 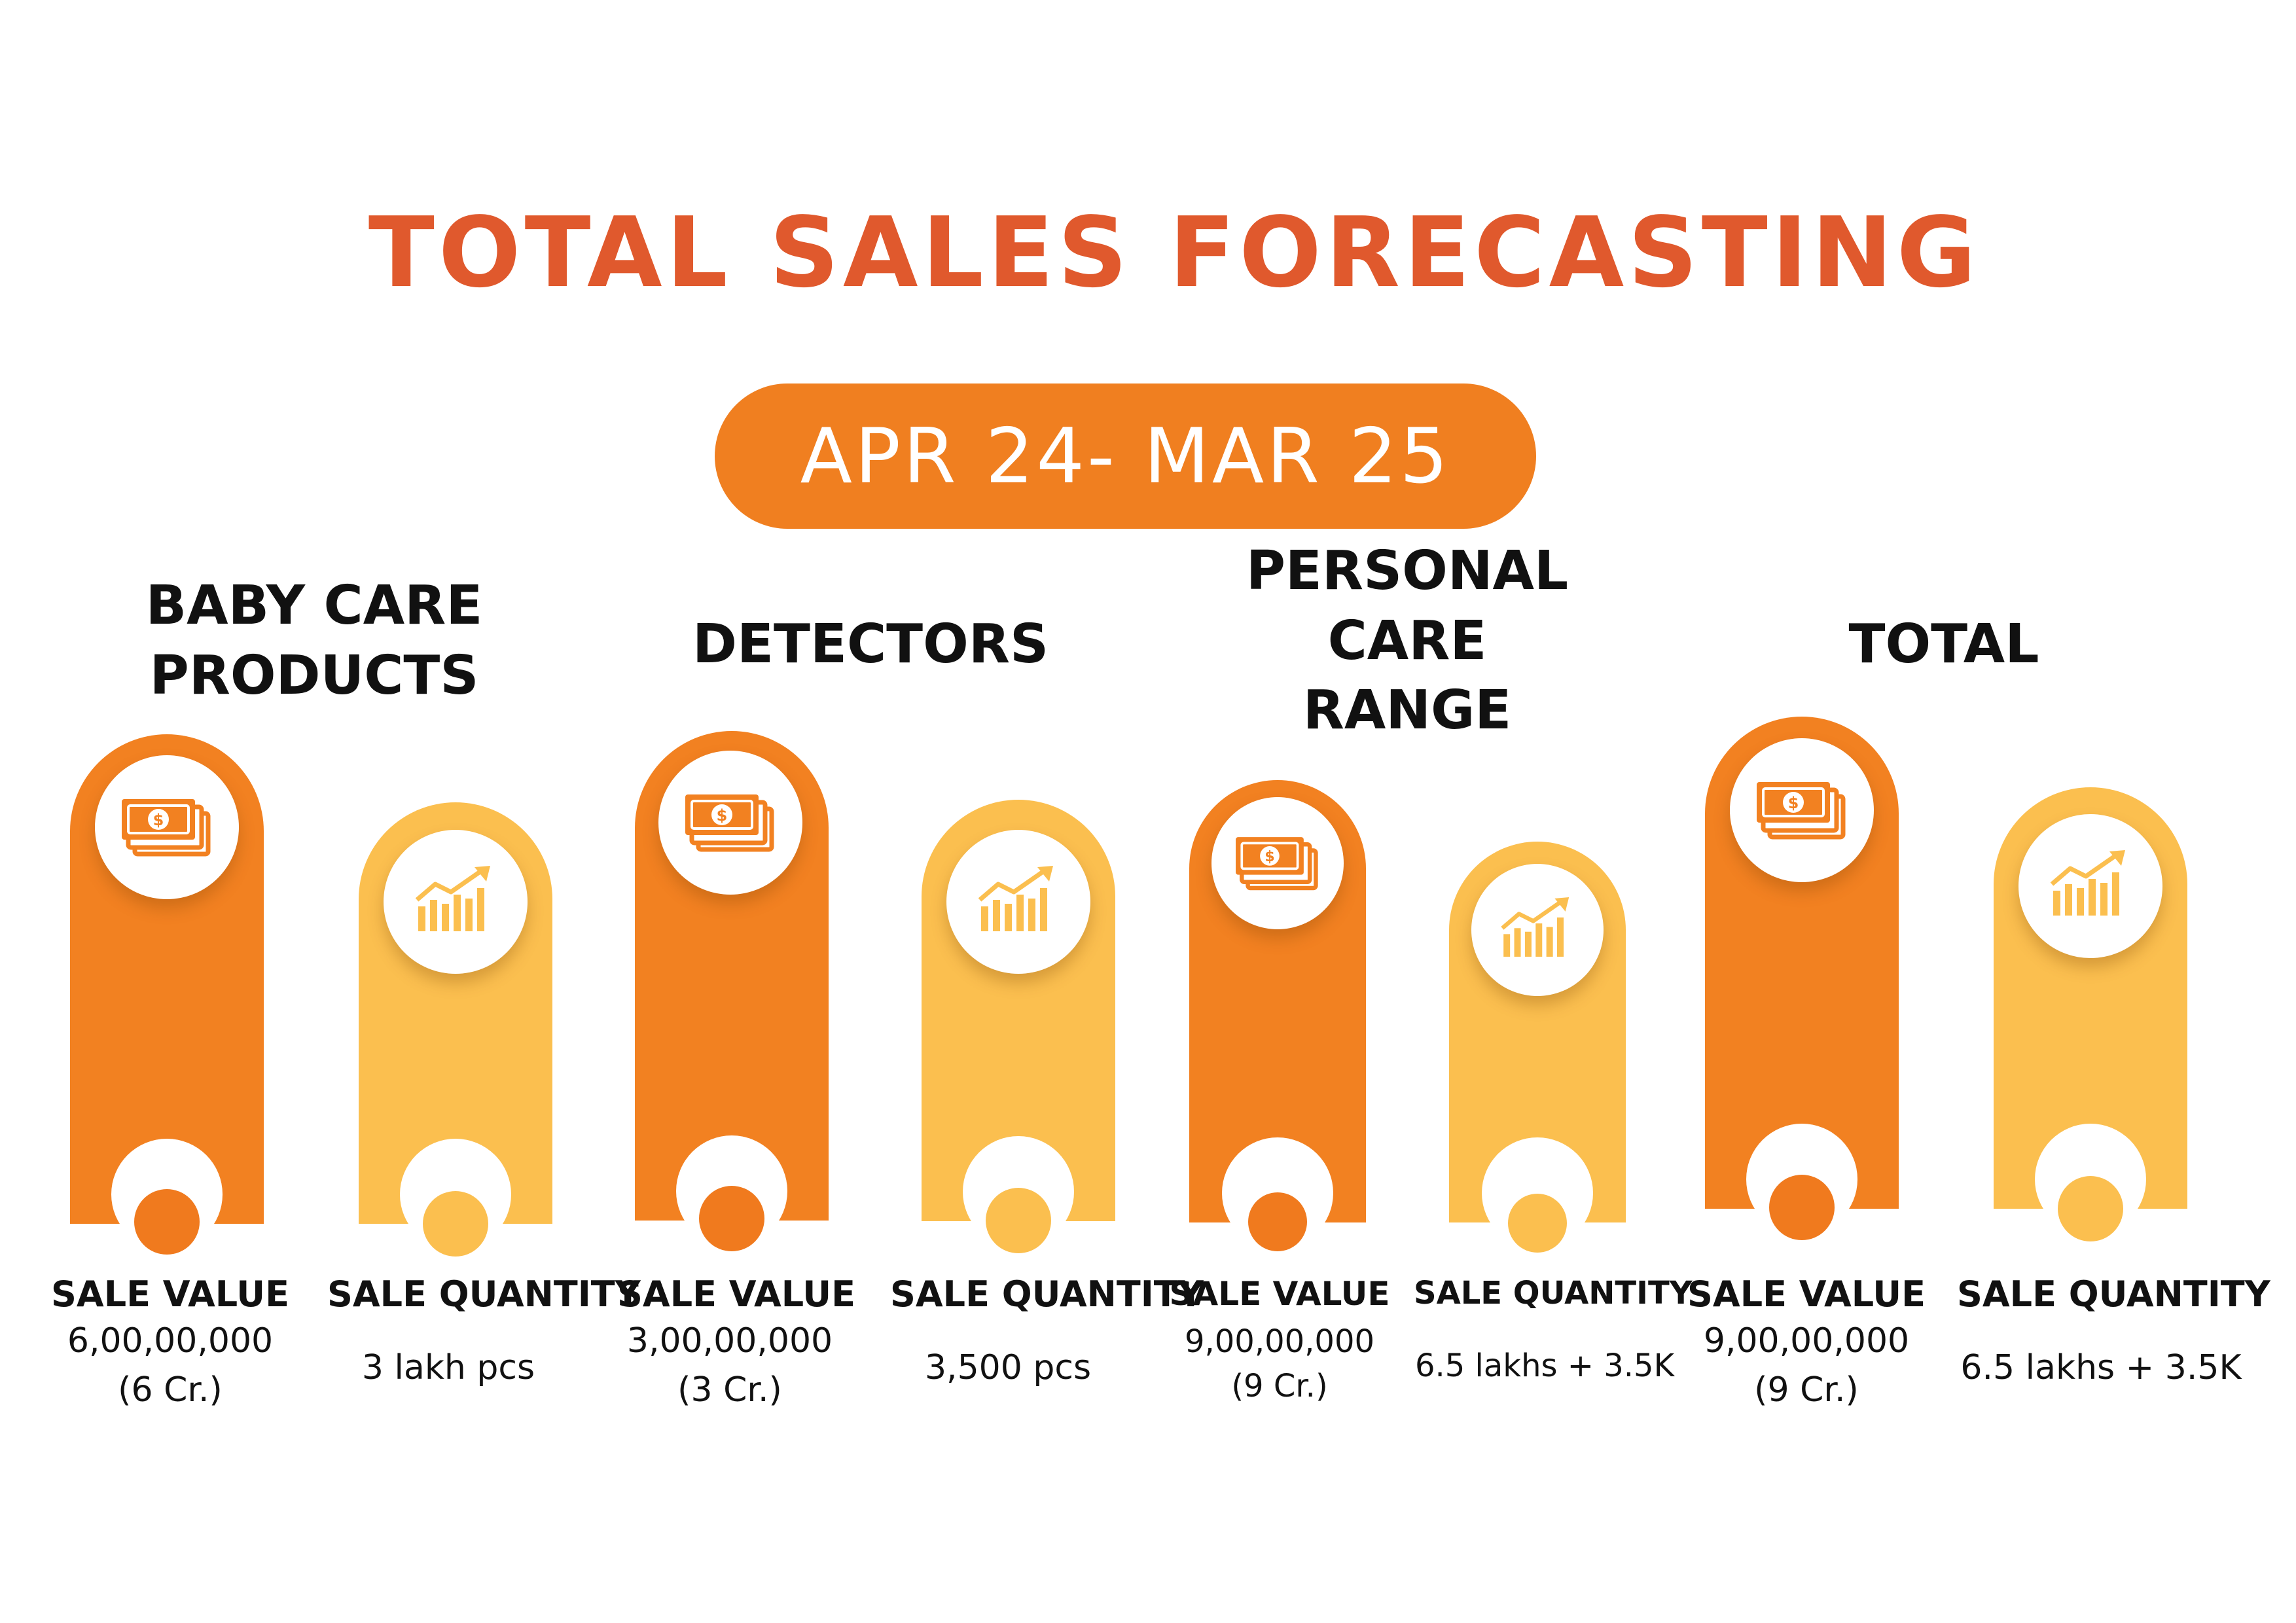 What do you see at coordinates (314, 641) in the screenshot?
I see `category-title-baby-care: BABY CARE PRODUCTS` at bounding box center [314, 641].